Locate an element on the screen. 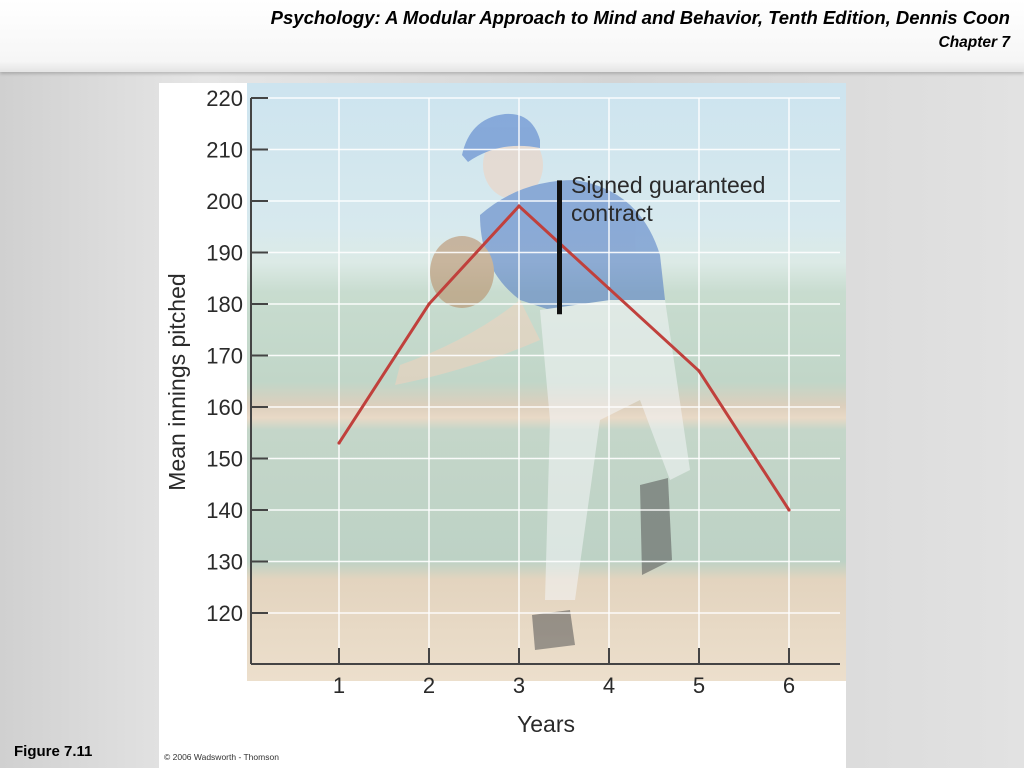  y-tick-label-170: 170 is located at coordinates (224, 356).